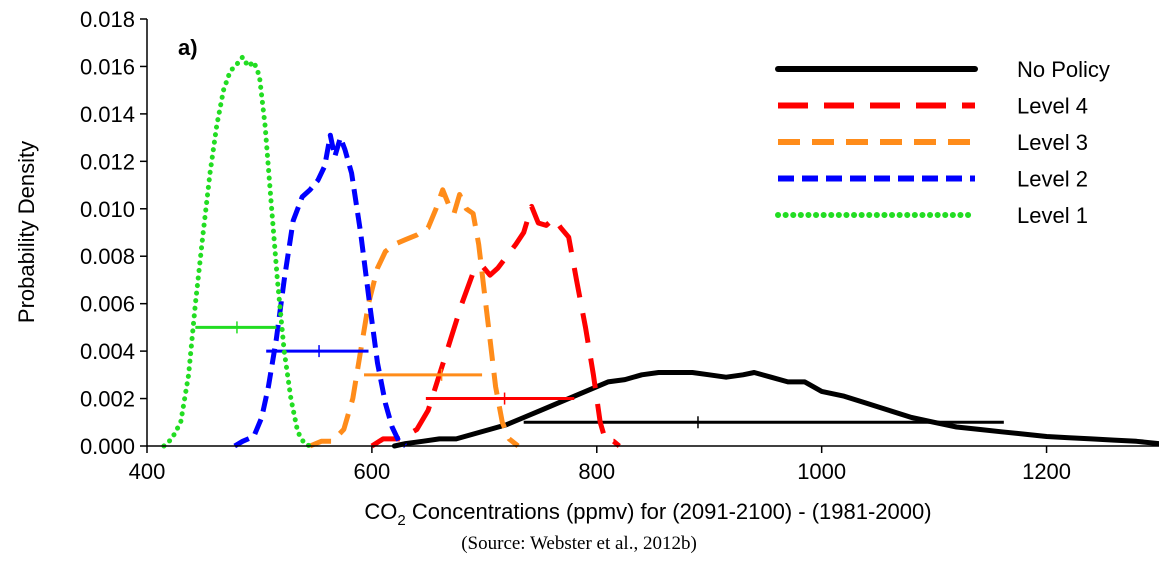 The height and width of the screenshot is (571, 1159). Describe the element at coordinates (596, 471) in the screenshot. I see `x-tick-label: 800` at that location.